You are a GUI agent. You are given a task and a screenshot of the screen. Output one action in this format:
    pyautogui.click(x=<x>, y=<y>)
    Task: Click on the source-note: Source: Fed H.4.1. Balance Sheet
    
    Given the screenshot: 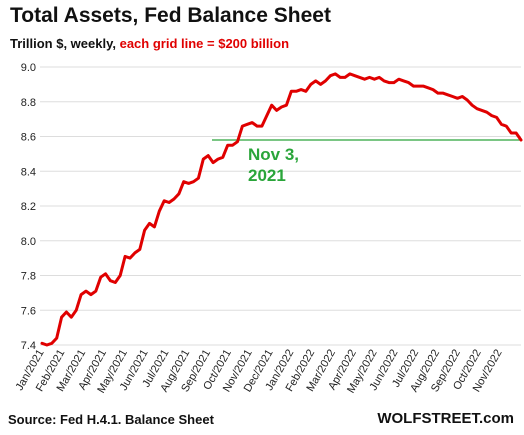 What is the action you would take?
    pyautogui.click(x=111, y=419)
    